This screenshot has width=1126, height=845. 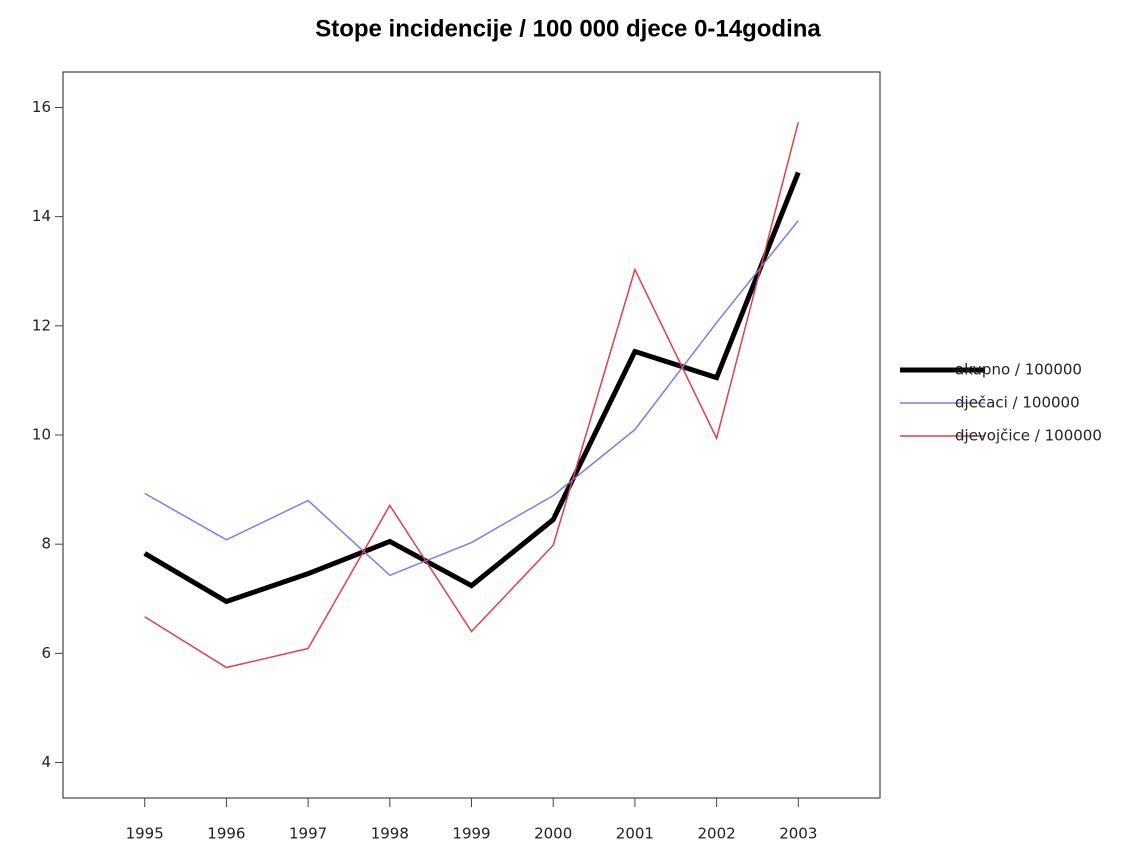 I want to click on y-tick-label: 16, so click(x=41, y=107).